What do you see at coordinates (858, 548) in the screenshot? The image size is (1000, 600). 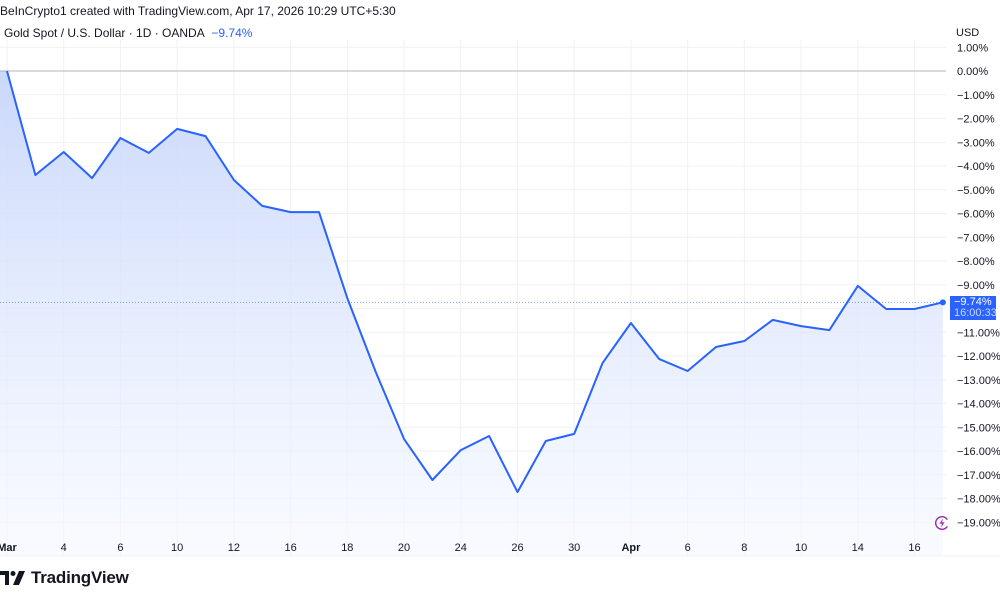 I see `time-tick-label: 14` at bounding box center [858, 548].